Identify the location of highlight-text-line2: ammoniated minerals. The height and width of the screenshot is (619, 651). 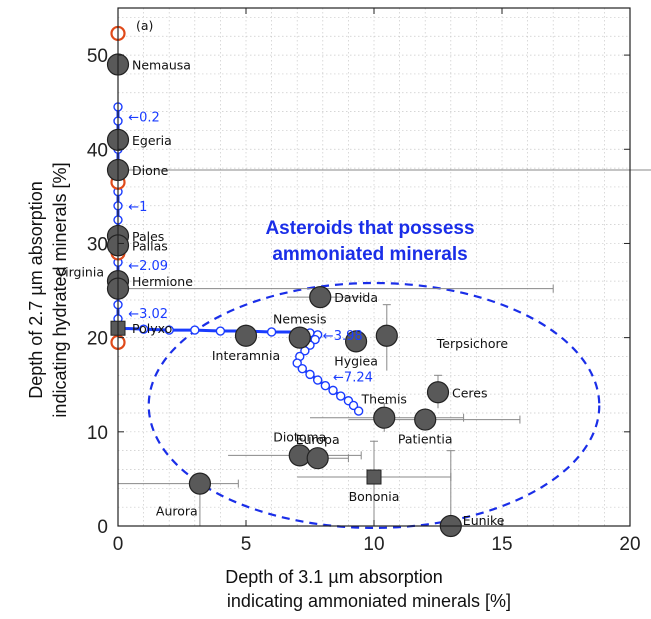
(369, 254).